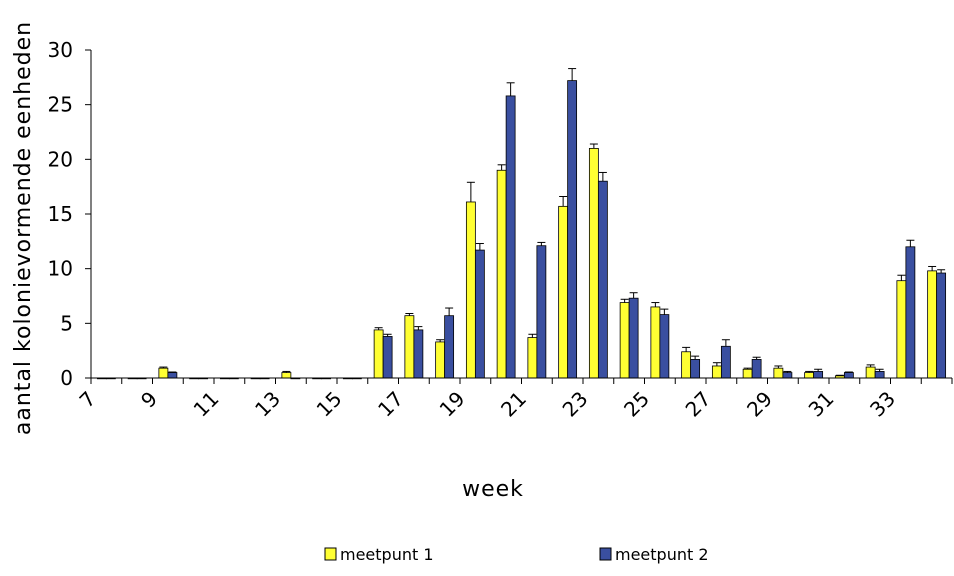 This screenshot has height=576, width=954. What do you see at coordinates (516, 554) in the screenshot?
I see `legend: meetpunt 1 meetpunt 2` at bounding box center [516, 554].